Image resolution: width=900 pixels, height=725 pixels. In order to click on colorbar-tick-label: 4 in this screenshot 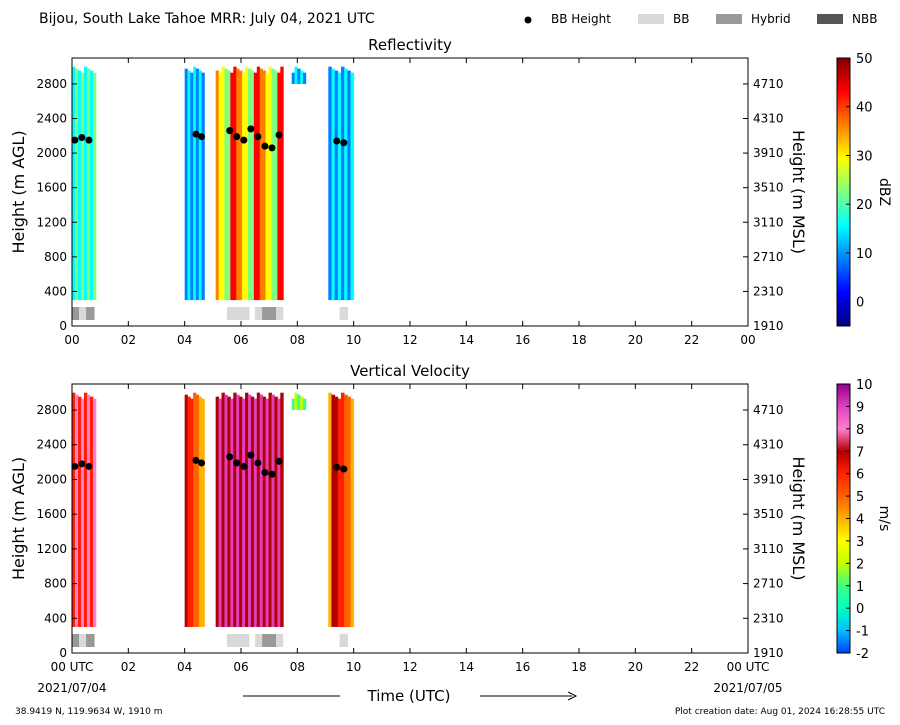, I will do `click(860, 520)`.